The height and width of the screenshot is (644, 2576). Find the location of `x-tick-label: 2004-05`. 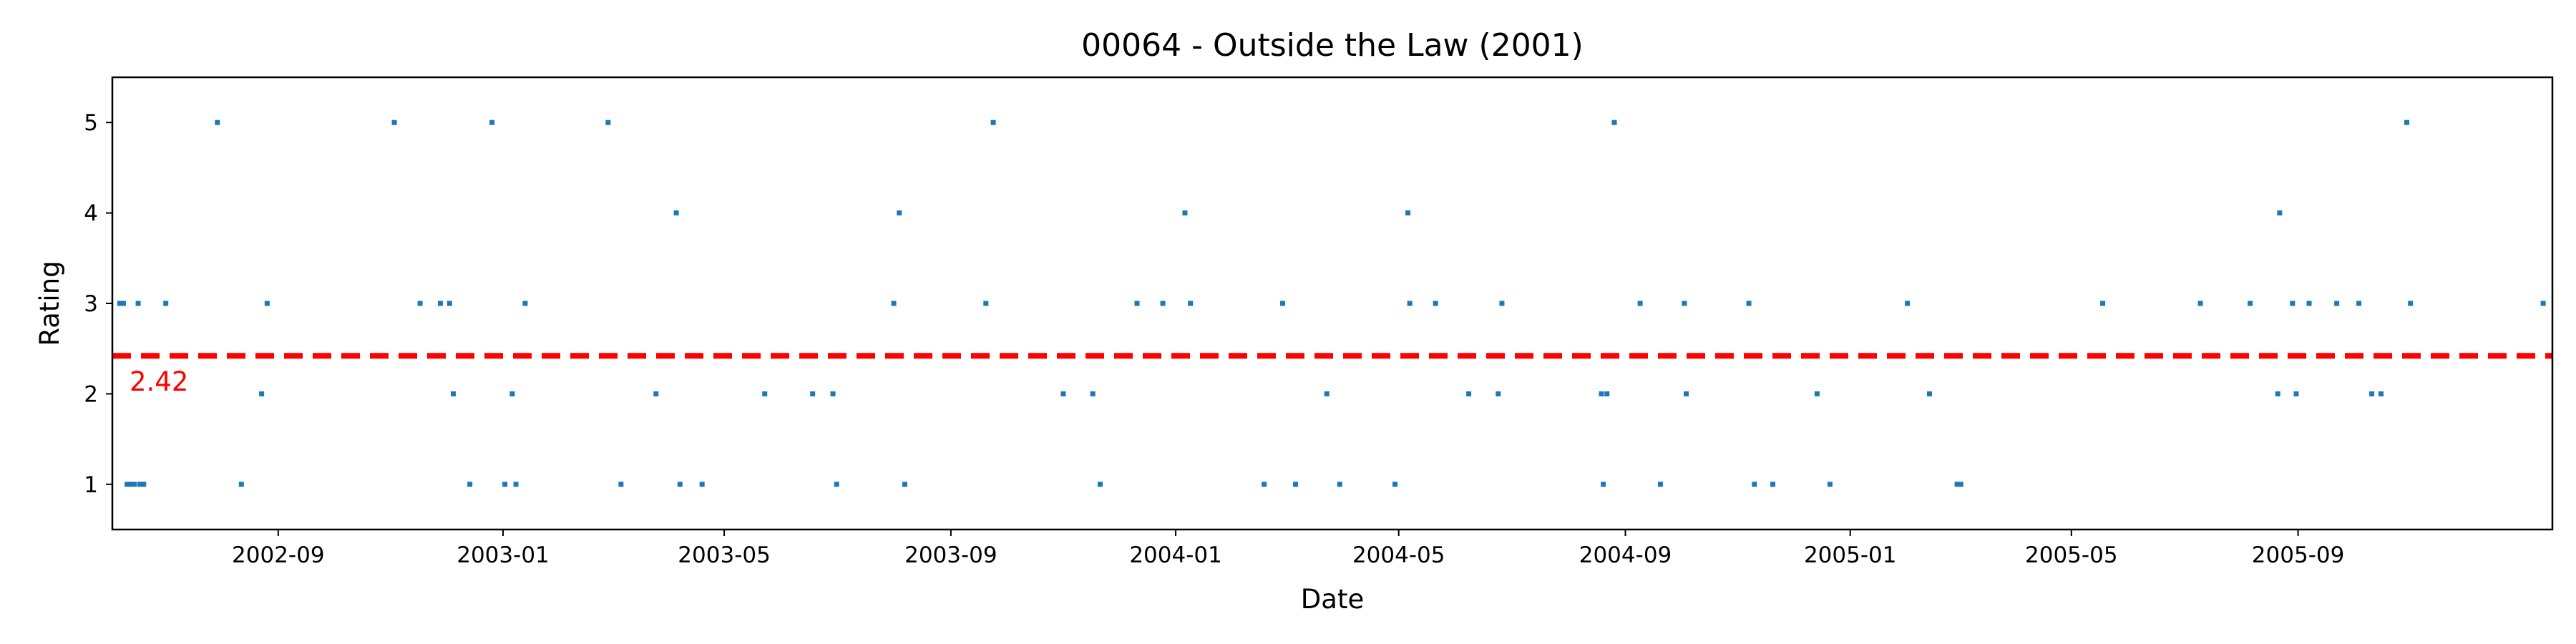

x-tick-label: 2004-05 is located at coordinates (1398, 555).